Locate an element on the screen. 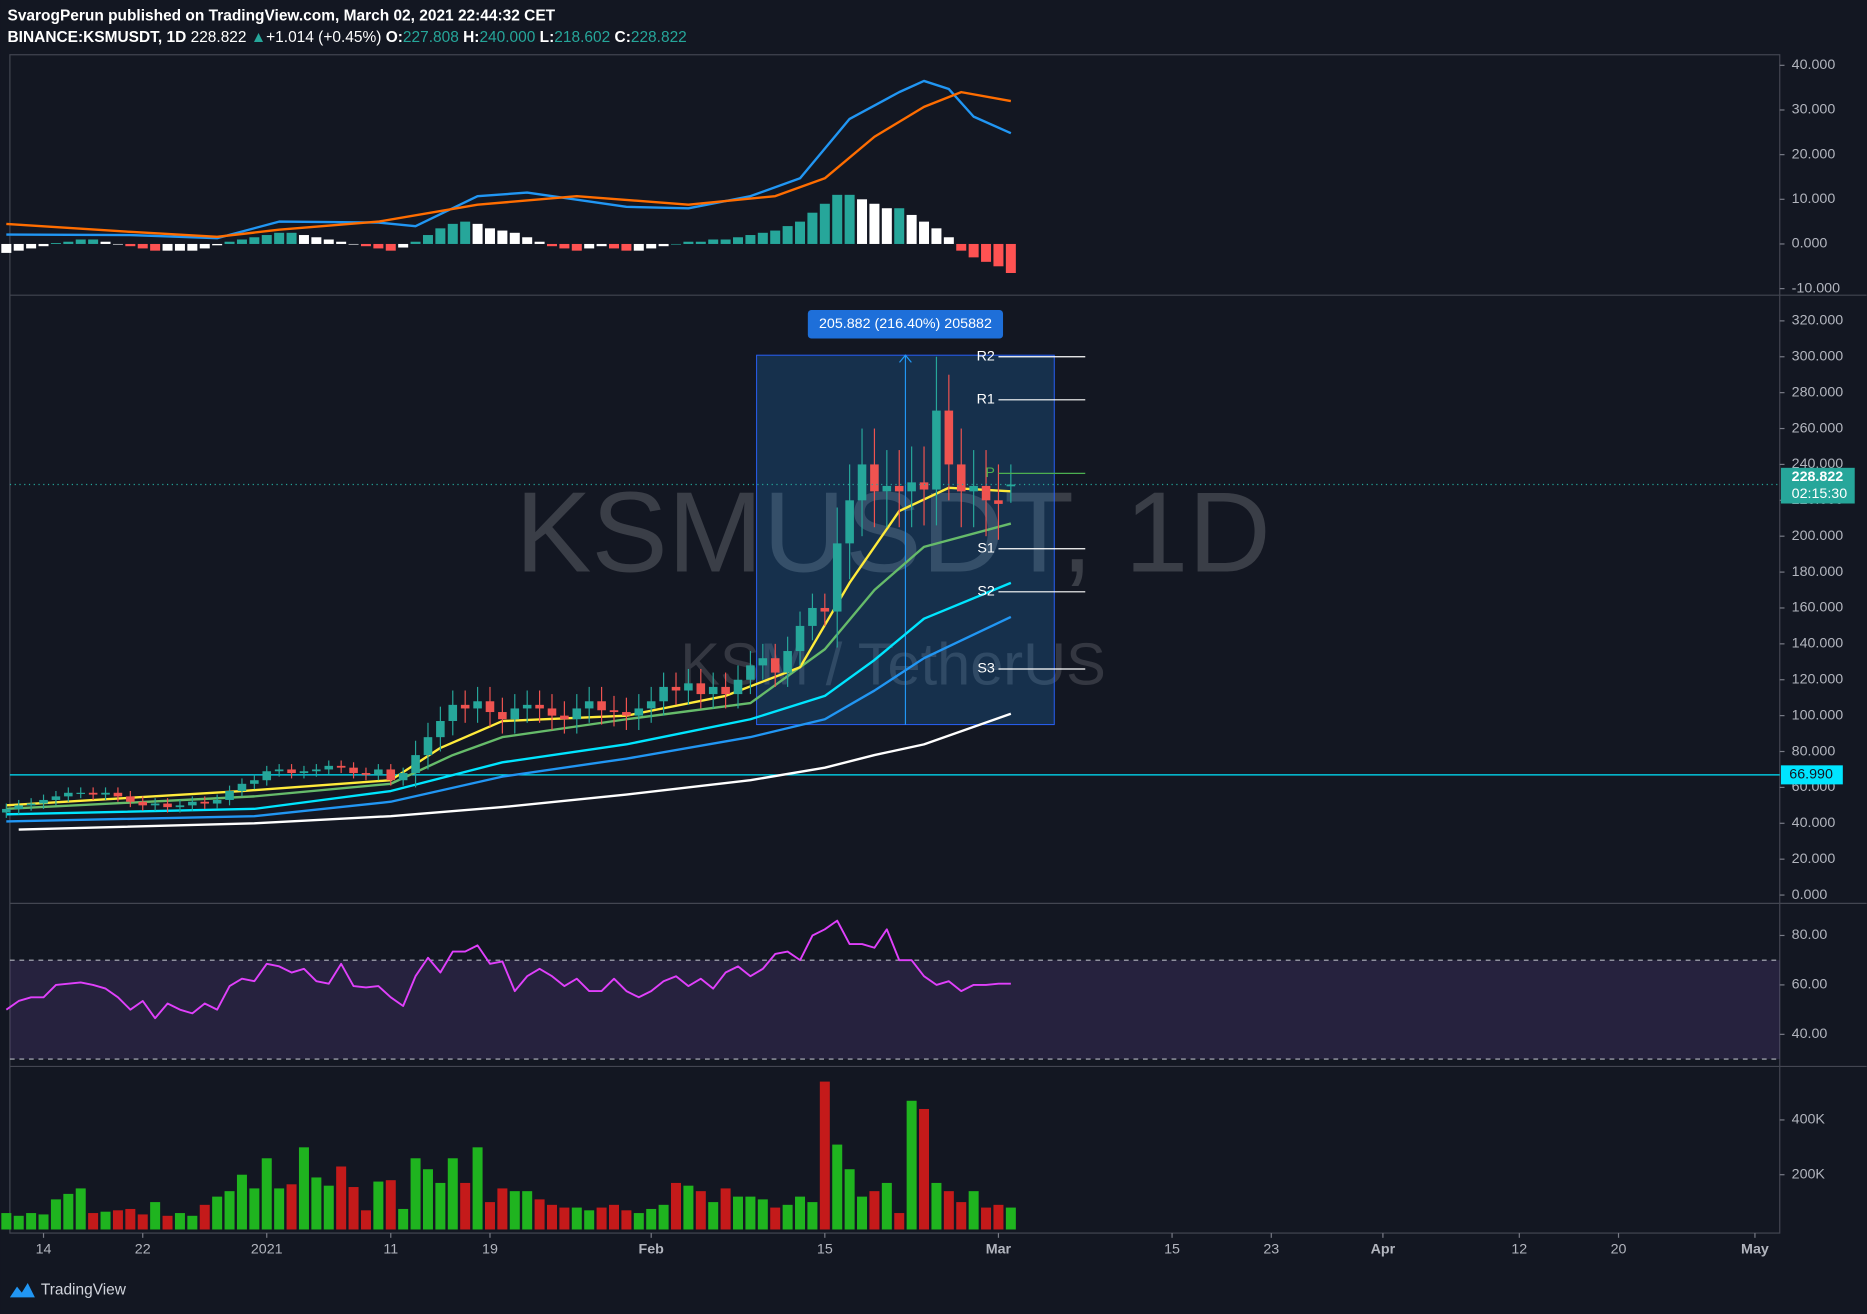 Image resolution: width=1867 pixels, height=1314 pixels. x-tick-label: 2021 is located at coordinates (267, 1249).